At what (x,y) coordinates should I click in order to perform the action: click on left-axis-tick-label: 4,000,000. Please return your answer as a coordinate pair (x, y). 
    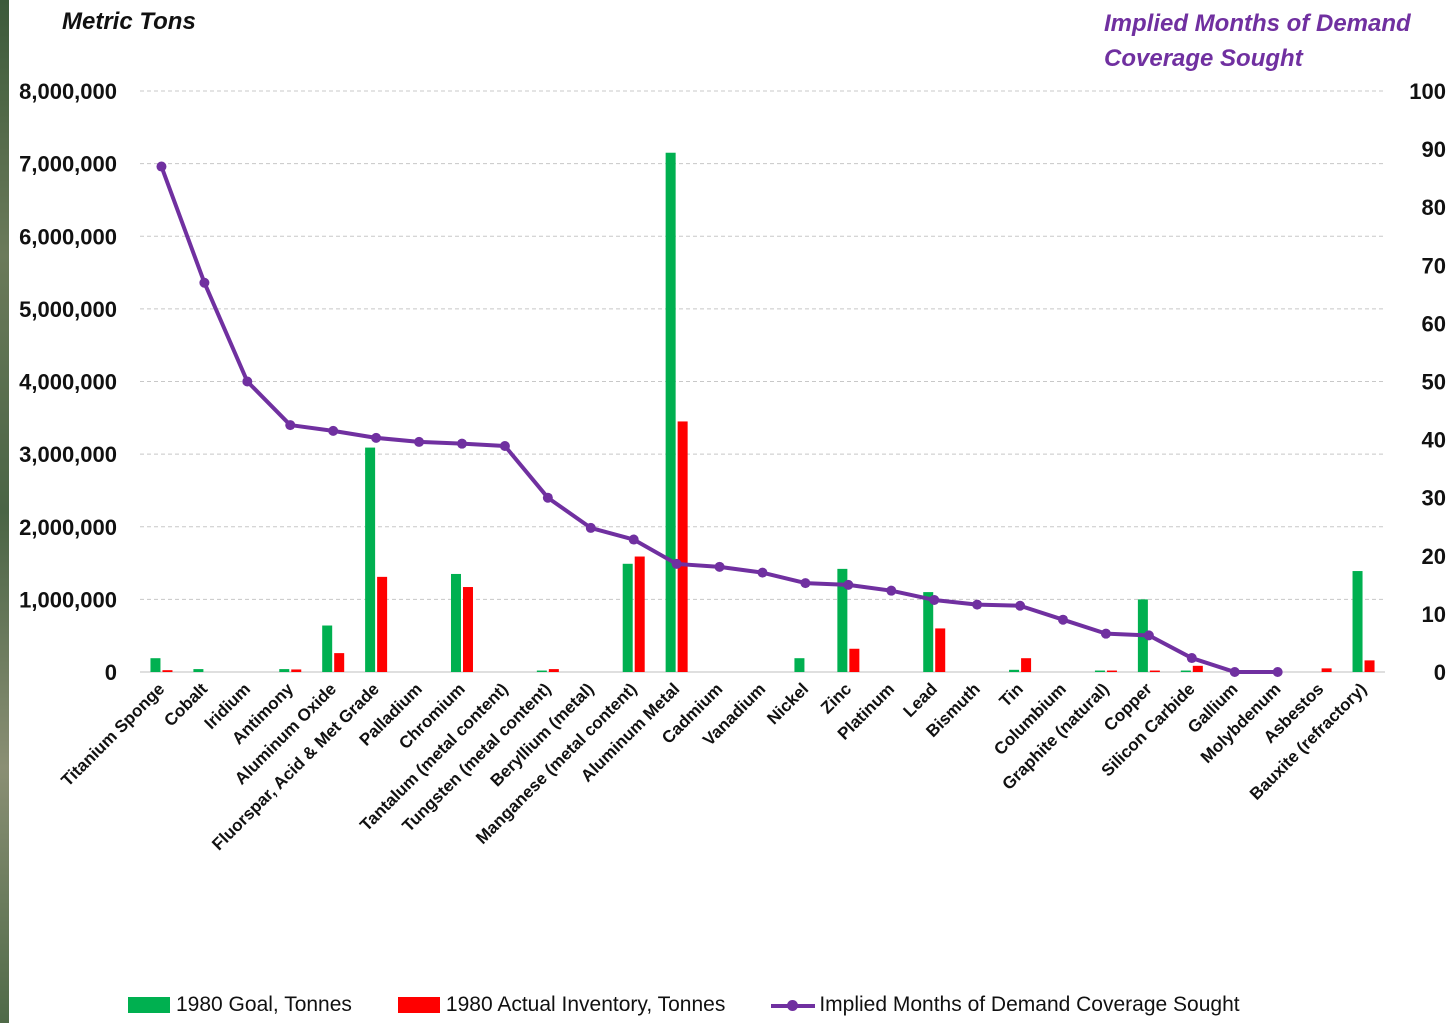
    Looking at the image, I should click on (68, 382).